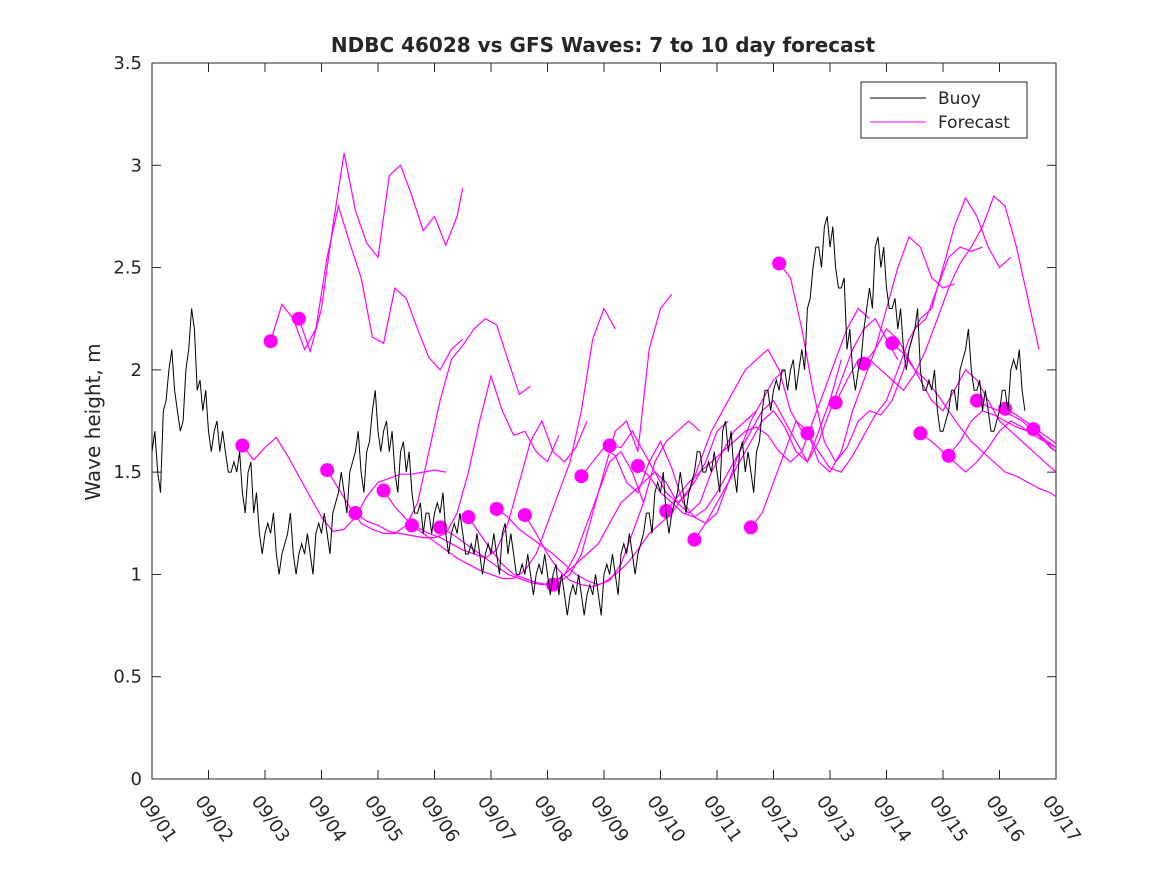 The width and height of the screenshot is (1167, 875). What do you see at coordinates (835, 819) in the screenshot?
I see `x-tick-label: 09/13` at bounding box center [835, 819].